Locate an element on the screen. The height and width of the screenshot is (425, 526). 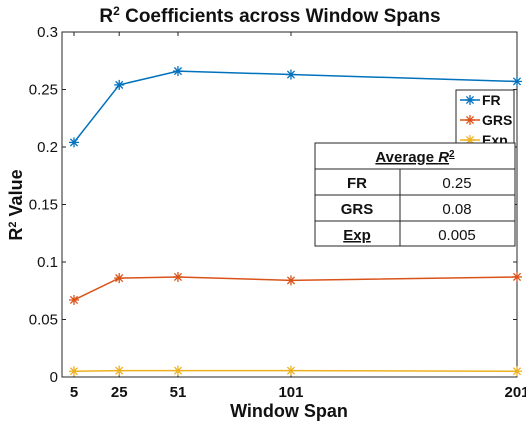
y-axis-title: R2 Value is located at coordinates (16, 204).